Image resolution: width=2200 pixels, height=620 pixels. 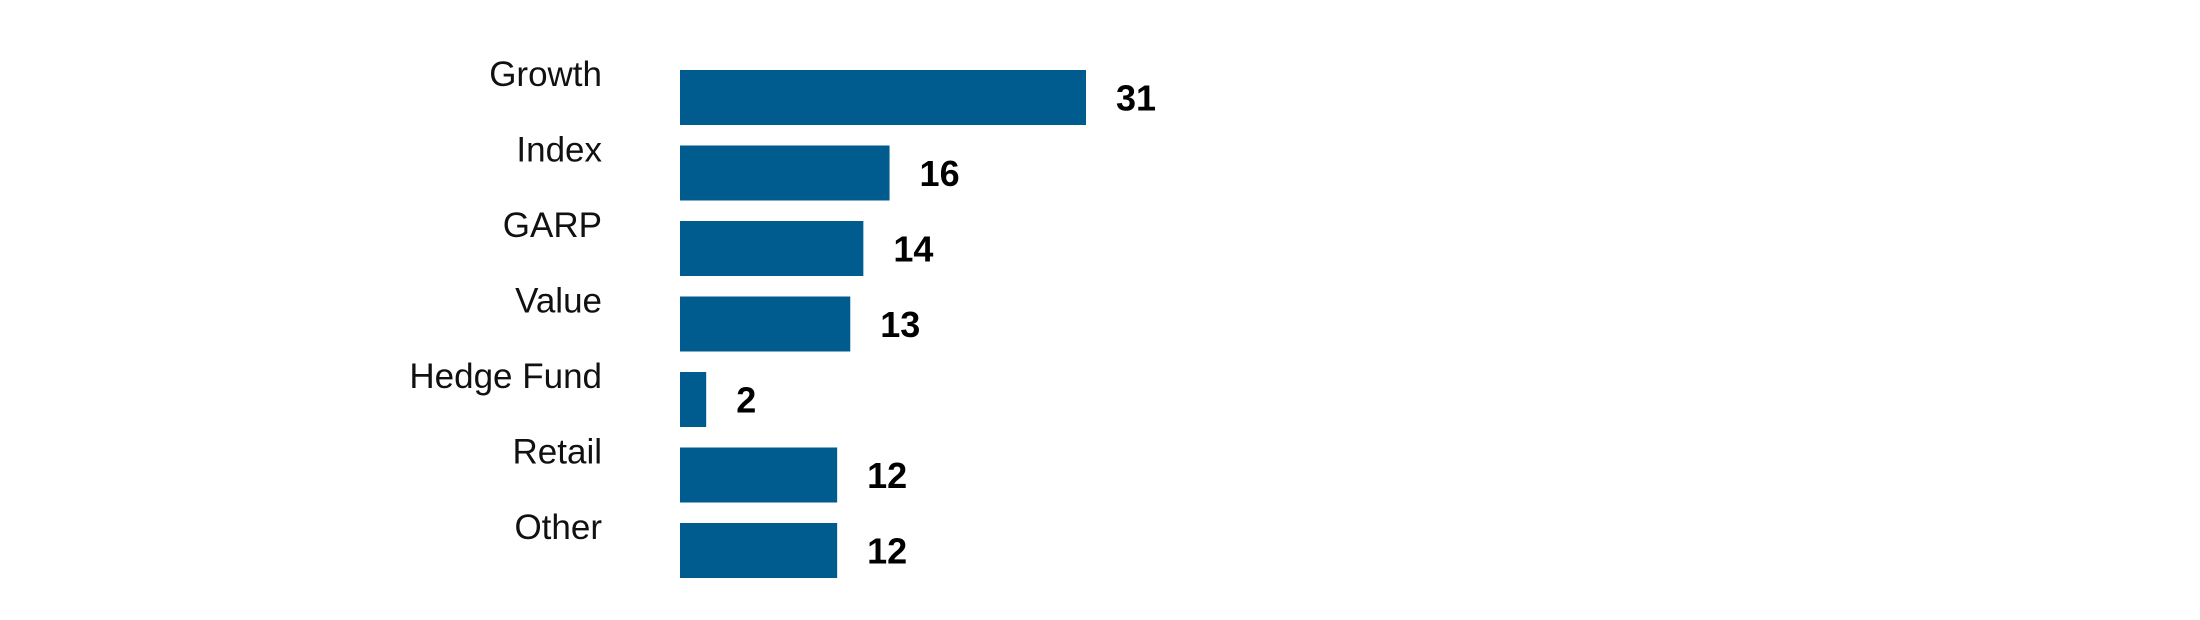 I want to click on value-label: 31, so click(x=1136, y=98).